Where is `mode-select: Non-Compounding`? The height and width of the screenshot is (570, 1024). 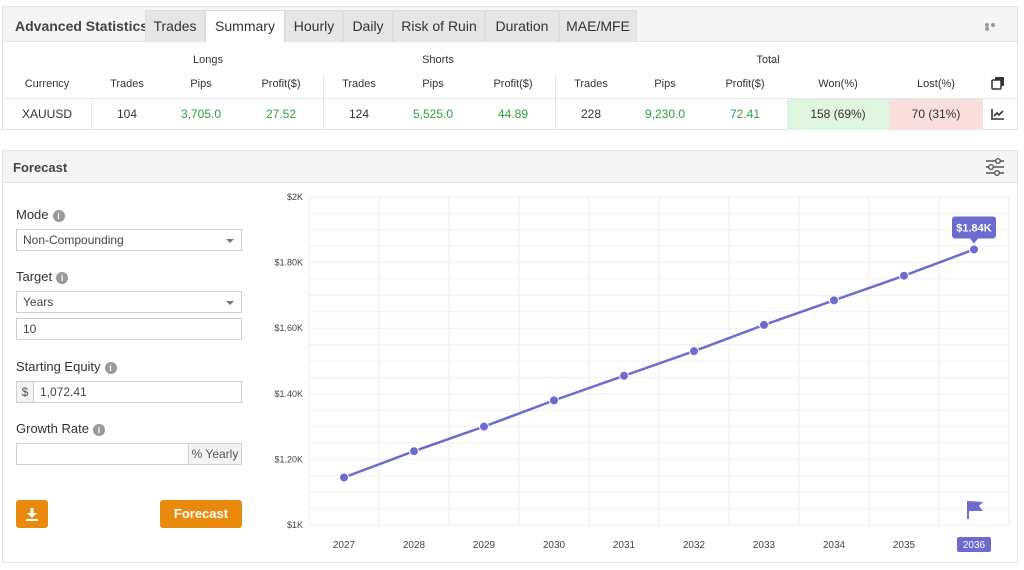 mode-select: Non-Compounding is located at coordinates (129, 240).